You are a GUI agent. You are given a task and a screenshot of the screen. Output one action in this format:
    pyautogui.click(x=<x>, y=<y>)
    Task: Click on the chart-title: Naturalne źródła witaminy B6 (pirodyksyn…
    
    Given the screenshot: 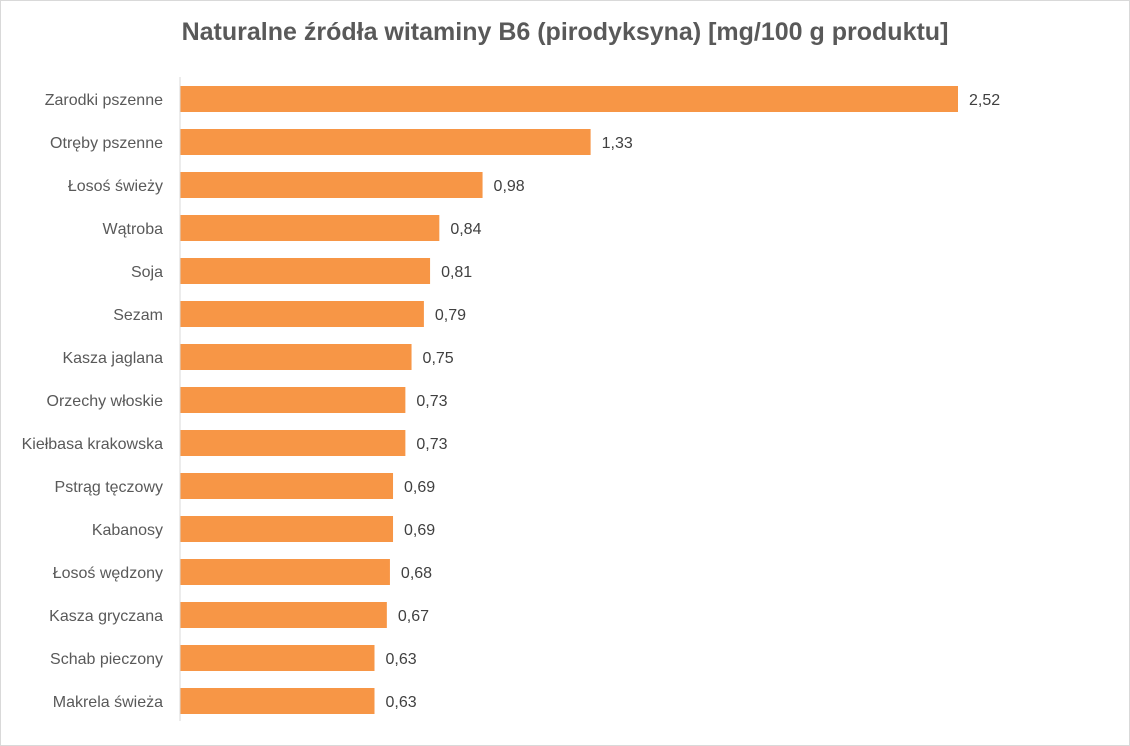 What is the action you would take?
    pyautogui.click(x=565, y=32)
    